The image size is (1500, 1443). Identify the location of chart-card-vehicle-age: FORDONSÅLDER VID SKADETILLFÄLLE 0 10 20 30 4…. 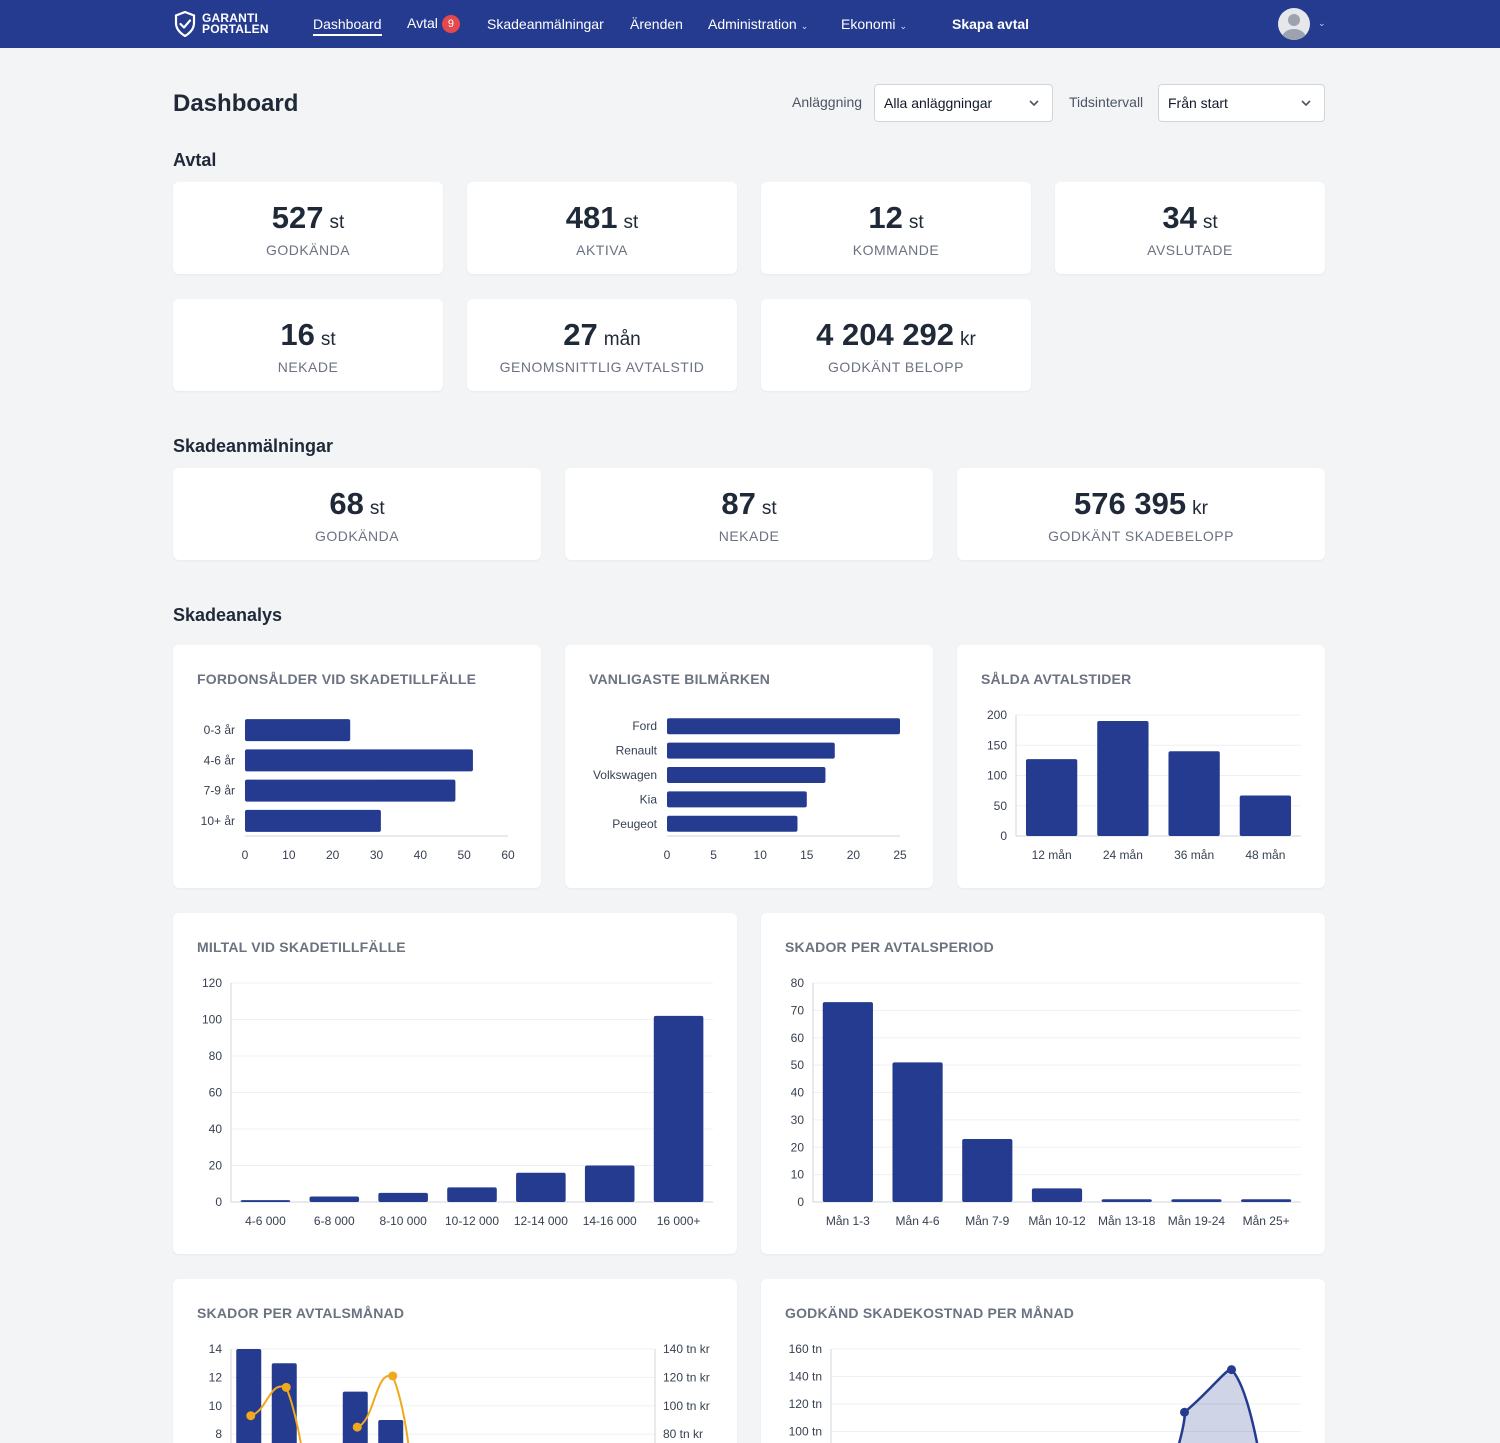
(357, 766).